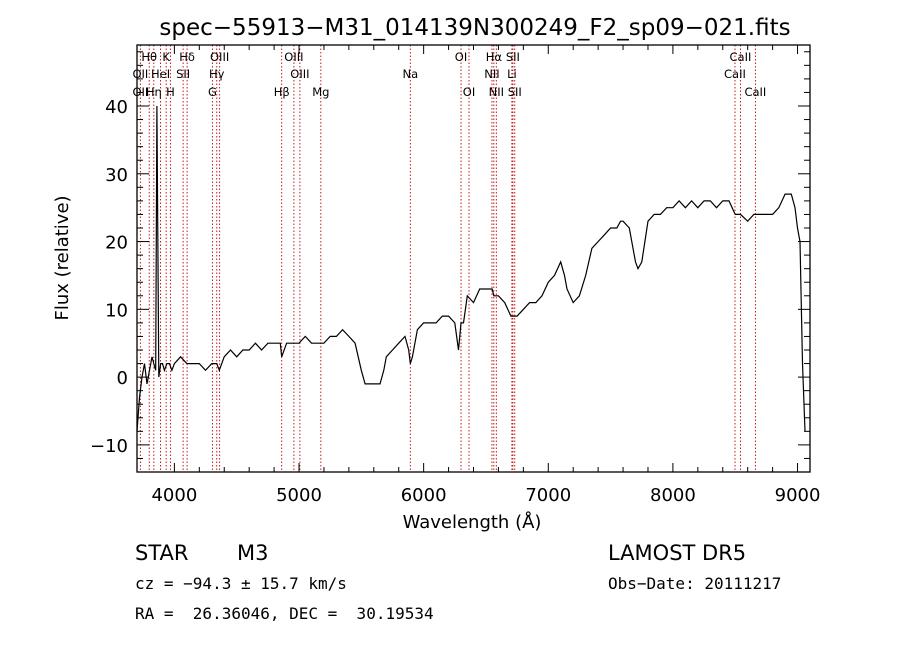 The width and height of the screenshot is (900, 649). What do you see at coordinates (170, 92) in the screenshot?
I see `line-label: H` at bounding box center [170, 92].